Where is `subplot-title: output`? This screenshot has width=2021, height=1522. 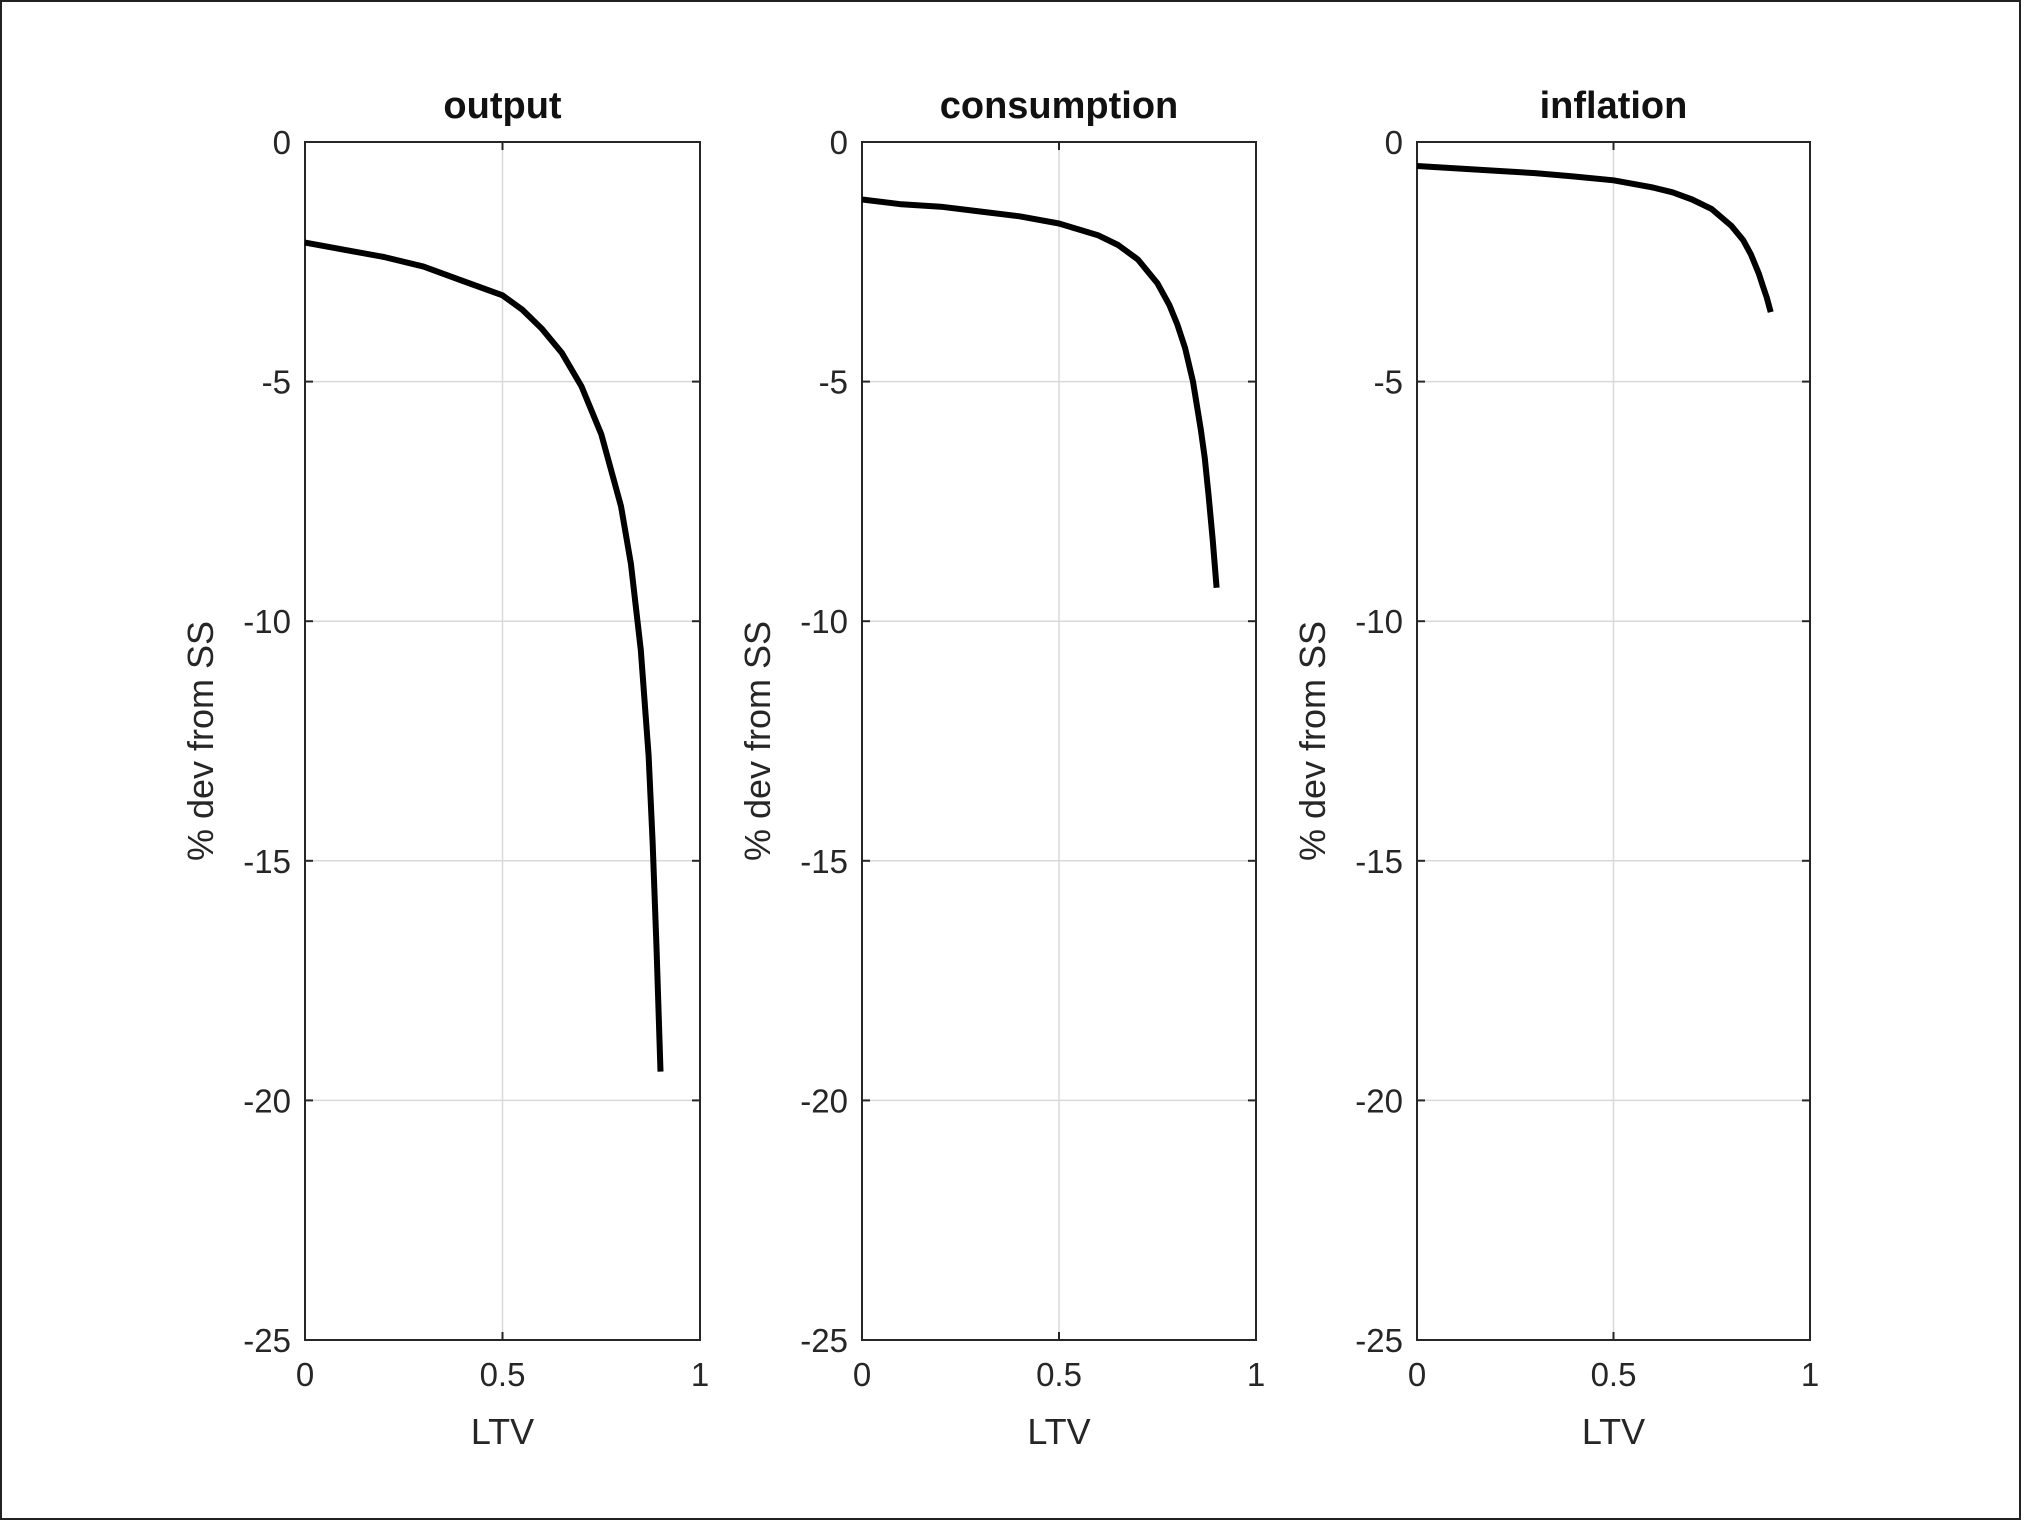
subplot-title: output is located at coordinates (502, 106).